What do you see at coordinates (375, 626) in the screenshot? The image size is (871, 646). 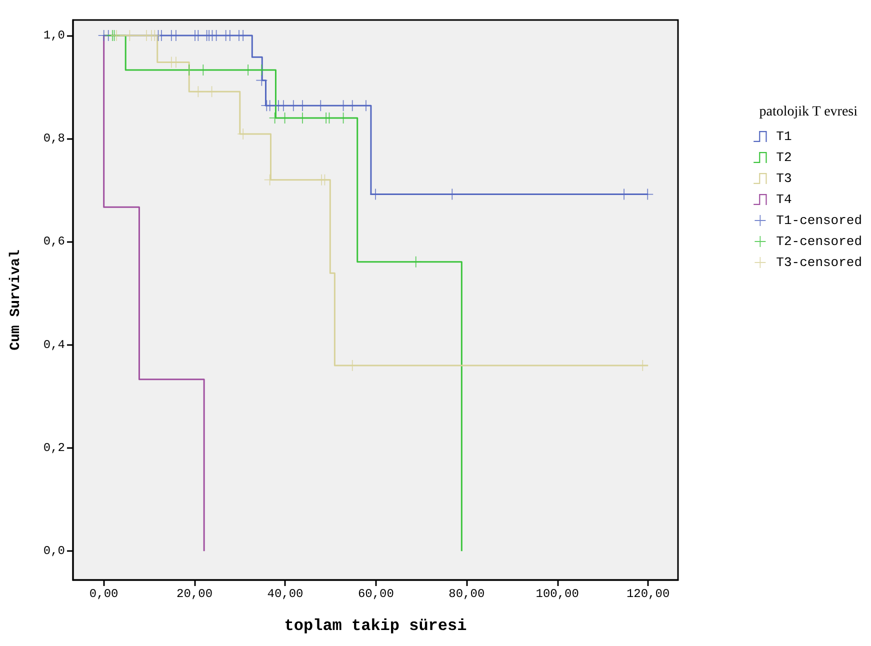 I see `x-axis-title: toplam takip süresi` at bounding box center [375, 626].